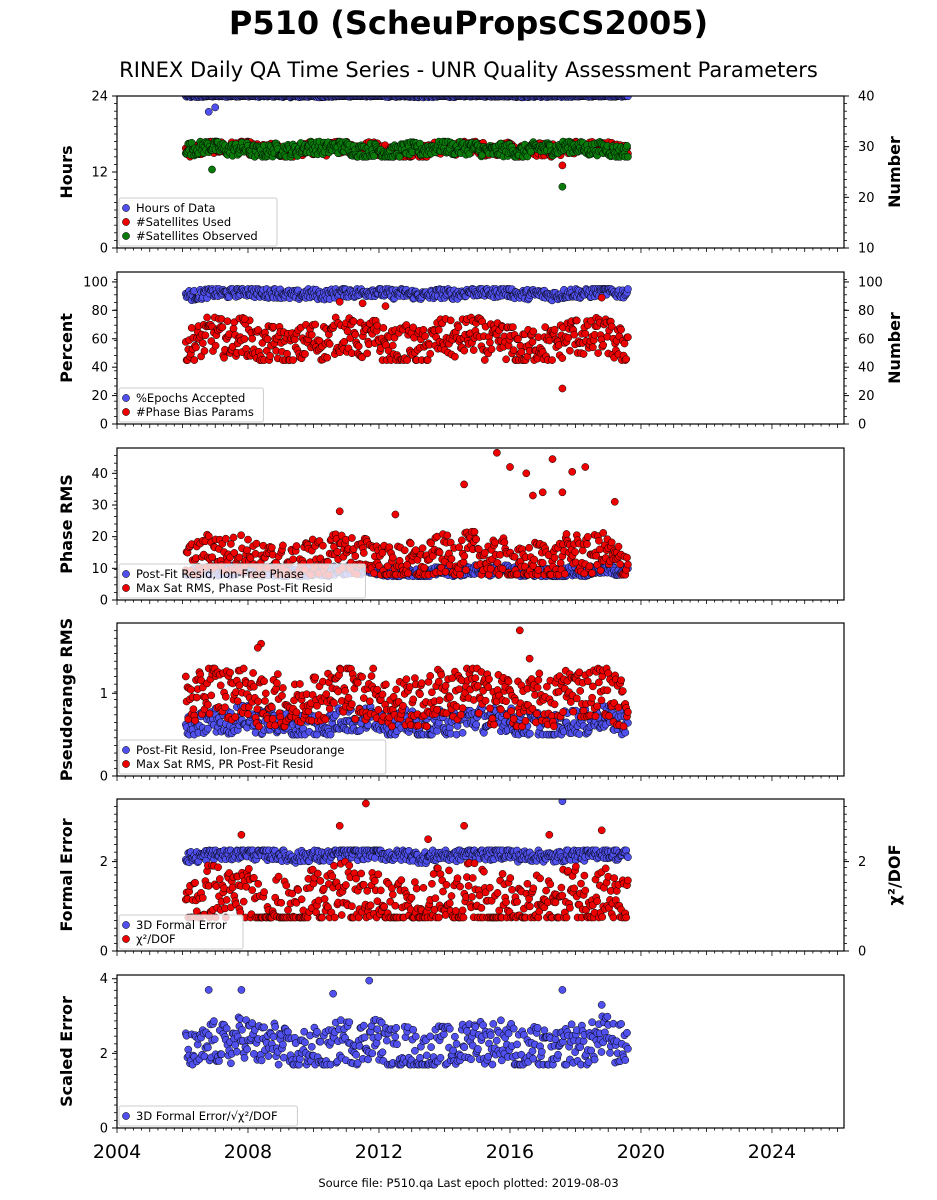 The image size is (937, 1200). Describe the element at coordinates (99, 396) in the screenshot. I see `y-tick-label: 20` at that location.